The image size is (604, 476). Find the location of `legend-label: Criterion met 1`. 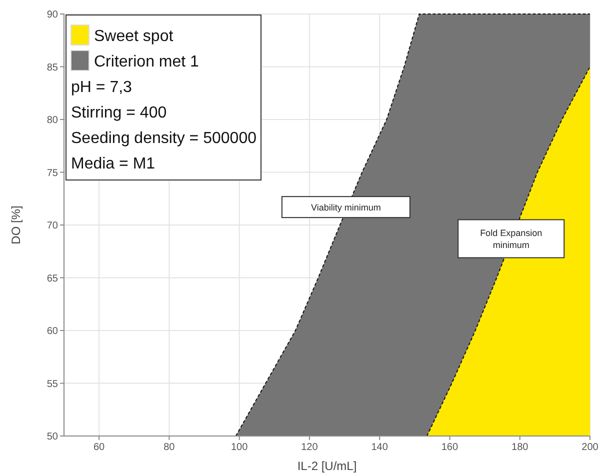

legend-label: Criterion met 1 is located at coordinates (147, 62).